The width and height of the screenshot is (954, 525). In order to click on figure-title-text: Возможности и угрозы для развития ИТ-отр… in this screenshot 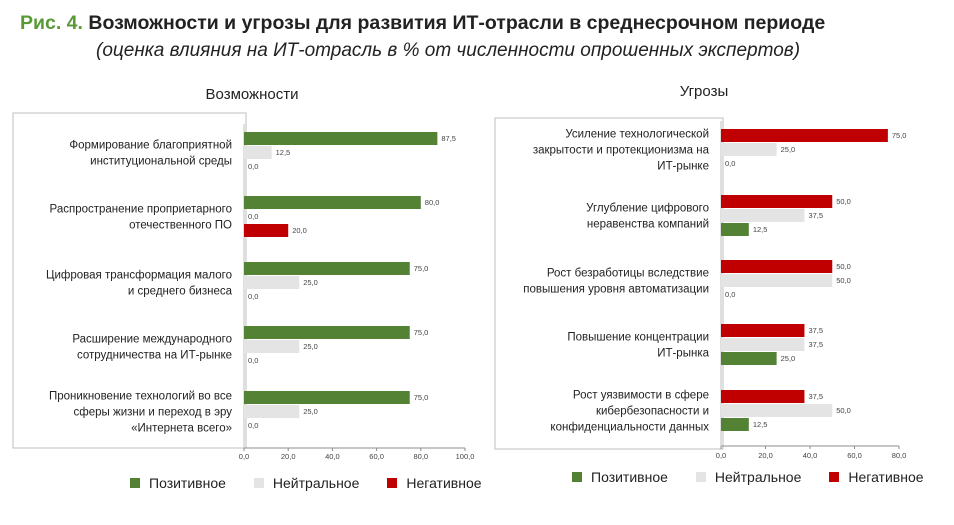, I will do `click(457, 23)`.